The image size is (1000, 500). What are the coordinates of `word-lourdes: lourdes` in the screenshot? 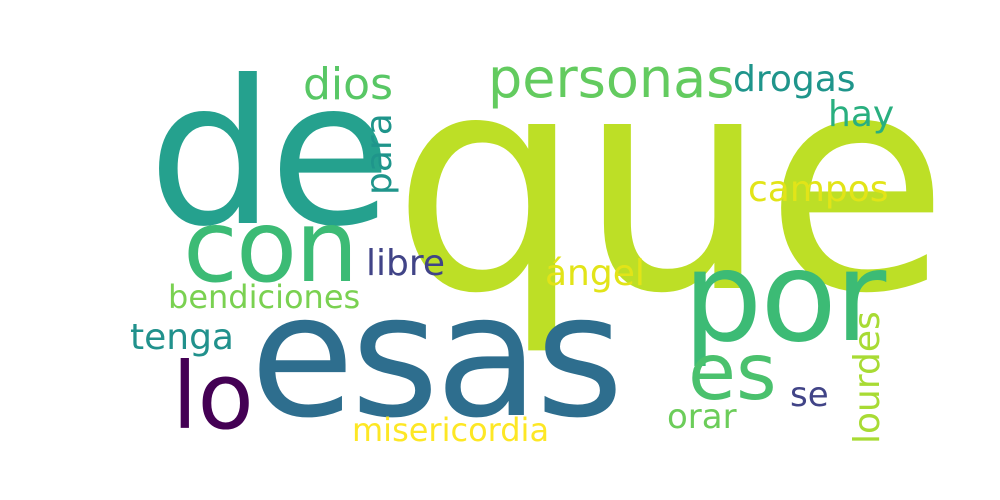 It's located at (867, 377).